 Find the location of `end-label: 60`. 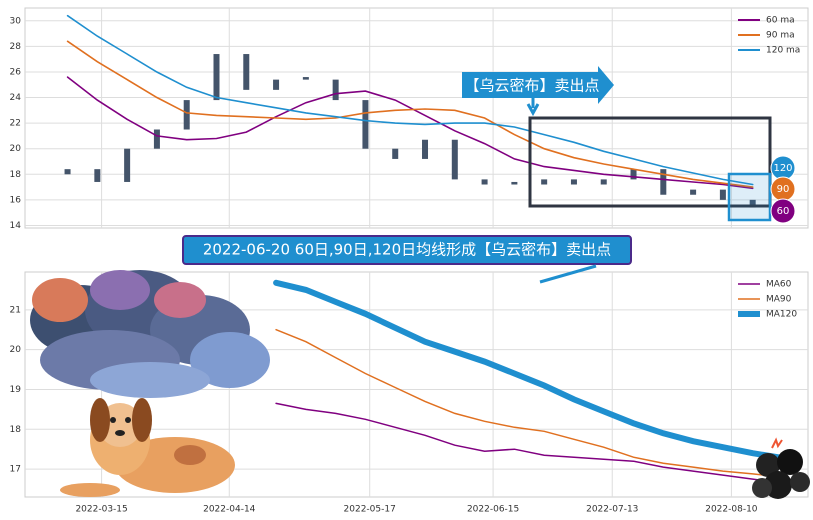

end-label: 60 is located at coordinates (783, 211).